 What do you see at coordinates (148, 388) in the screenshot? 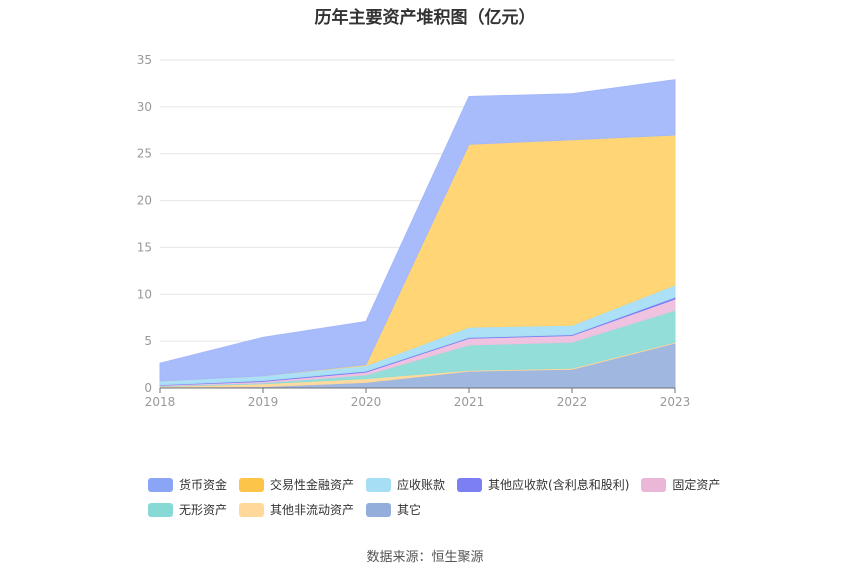
I see `y-tick-label: 0` at bounding box center [148, 388].